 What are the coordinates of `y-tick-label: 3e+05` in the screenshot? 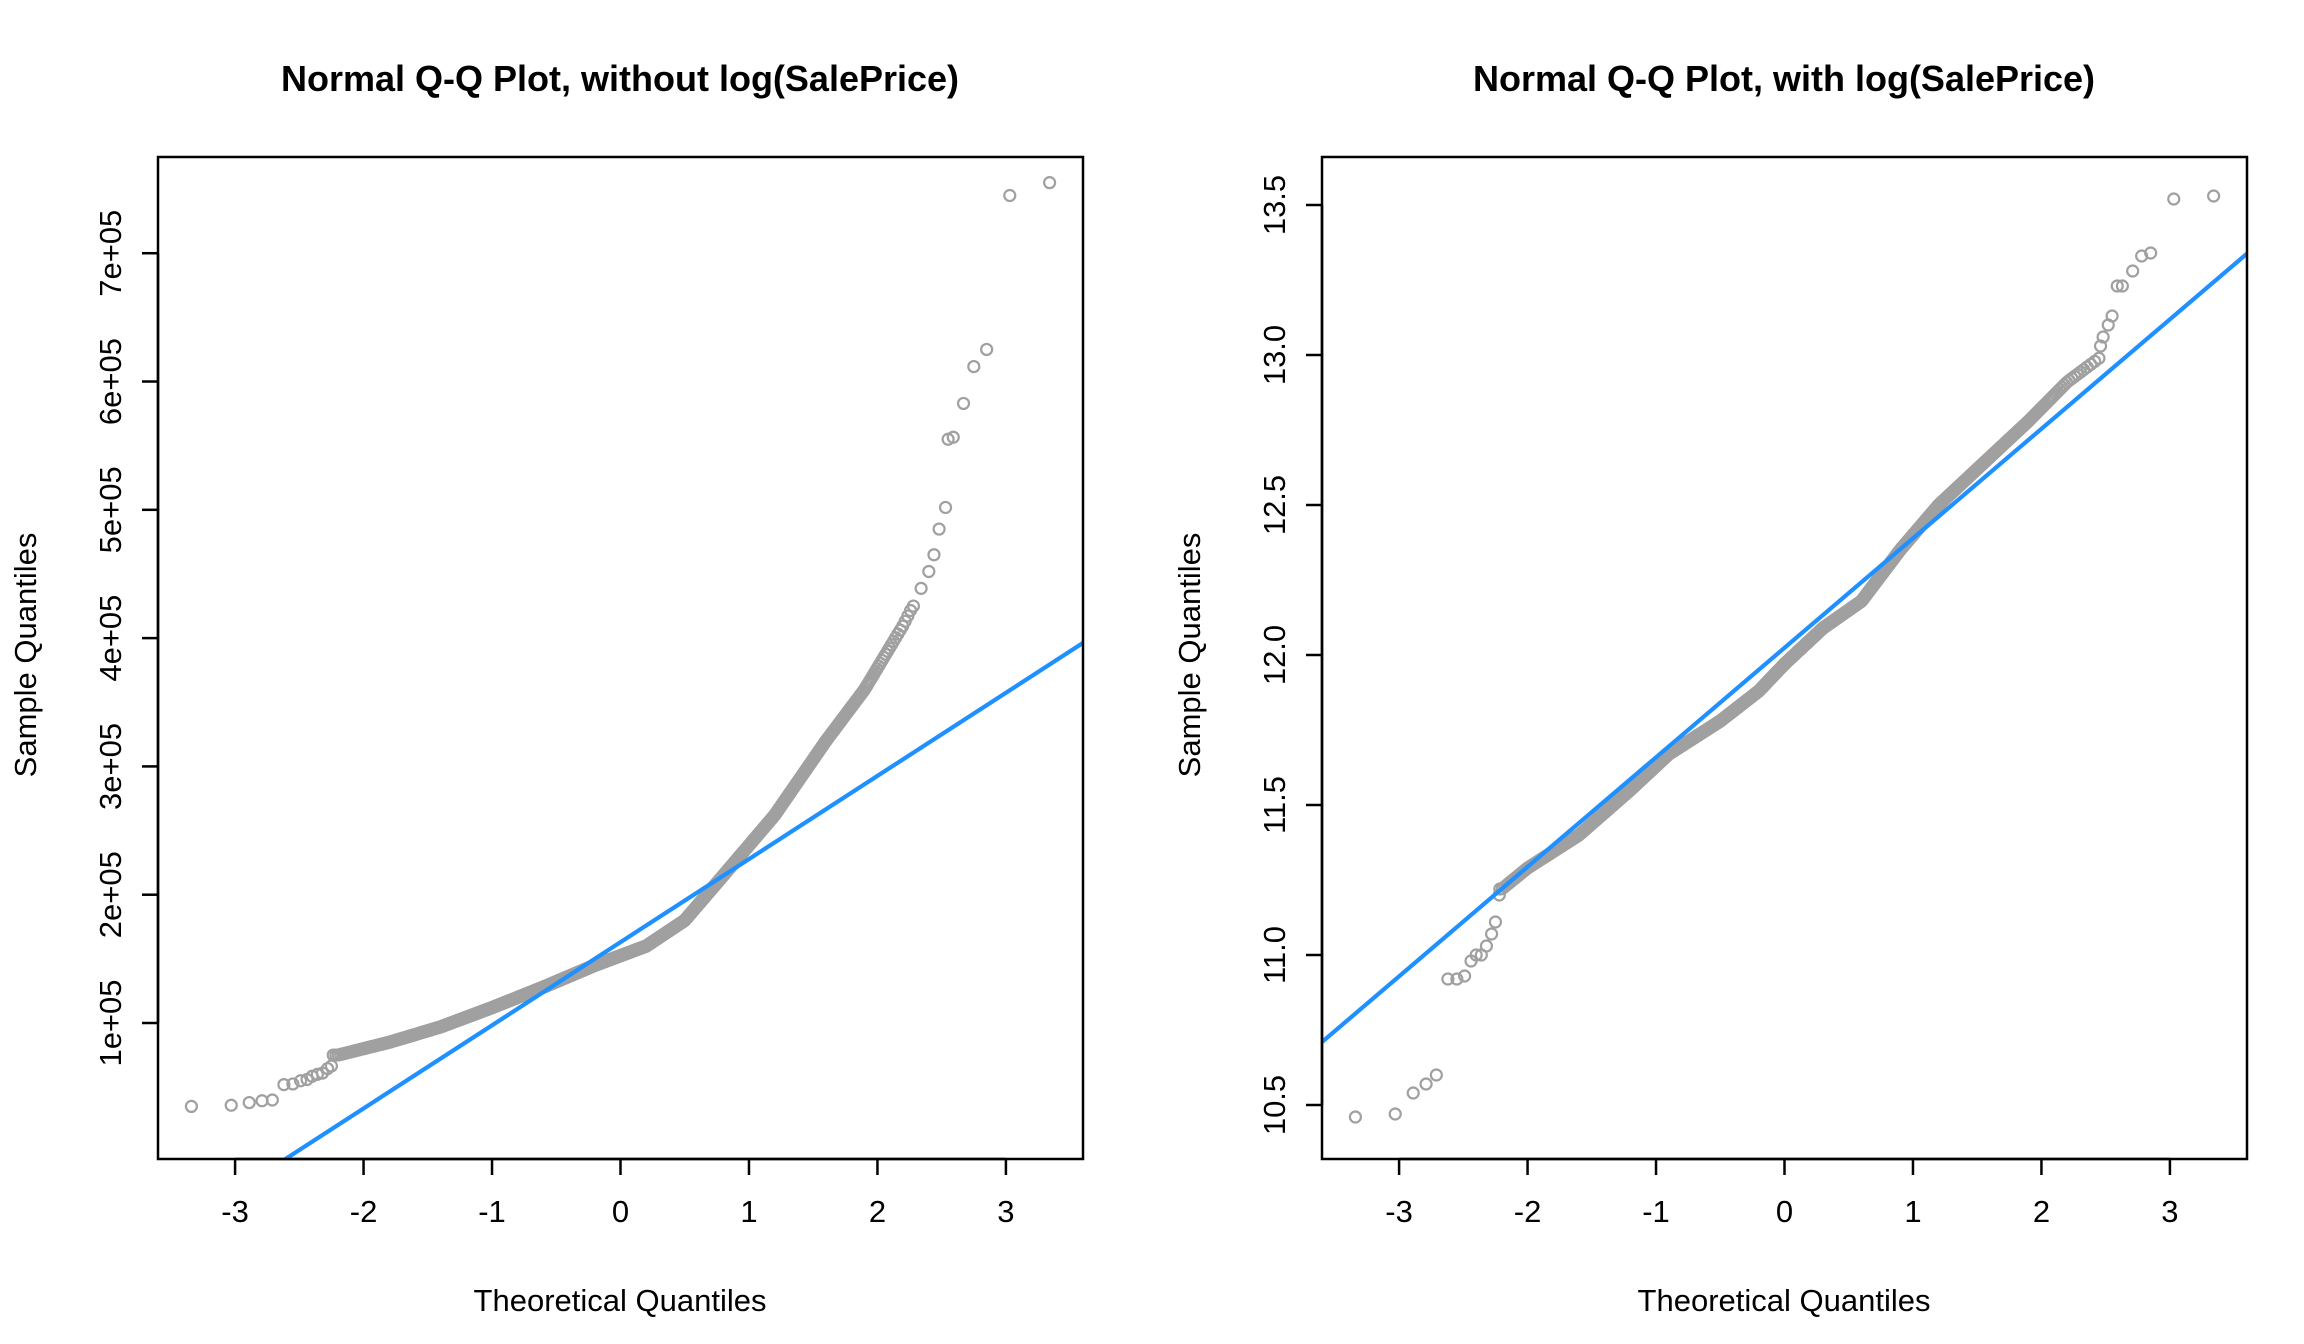 It's located at (110, 766).